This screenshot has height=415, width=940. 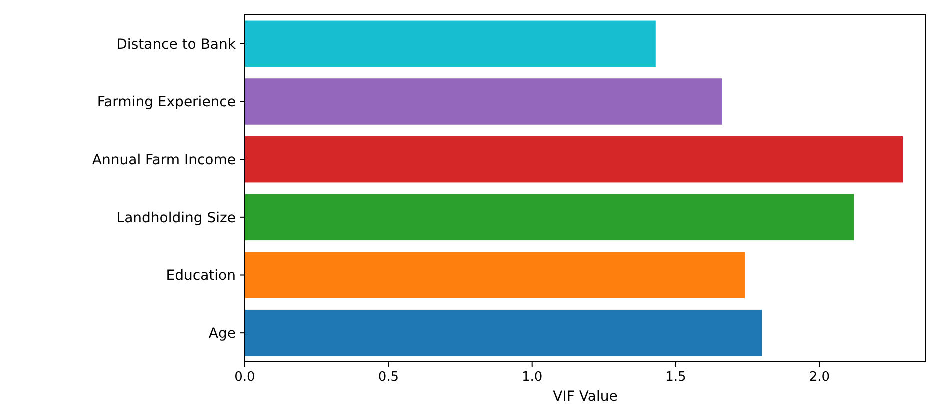 I want to click on x-tick-label: 2.0, so click(x=819, y=377).